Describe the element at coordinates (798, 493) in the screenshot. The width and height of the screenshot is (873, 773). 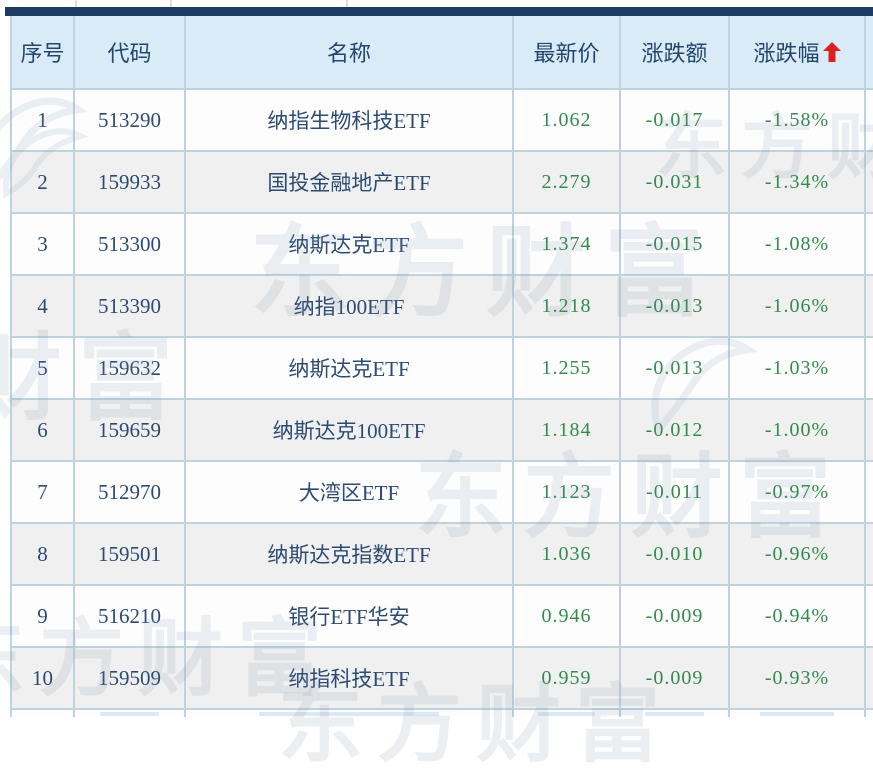
I see `cell-pct: -0.97%` at that location.